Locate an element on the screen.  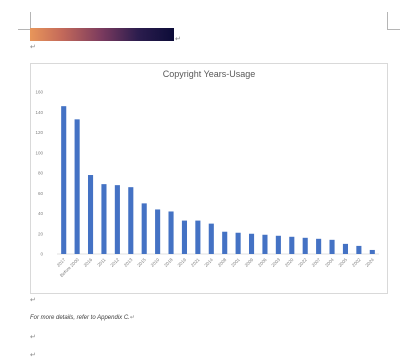
y-tick-label: 20 is located at coordinates (41, 233).